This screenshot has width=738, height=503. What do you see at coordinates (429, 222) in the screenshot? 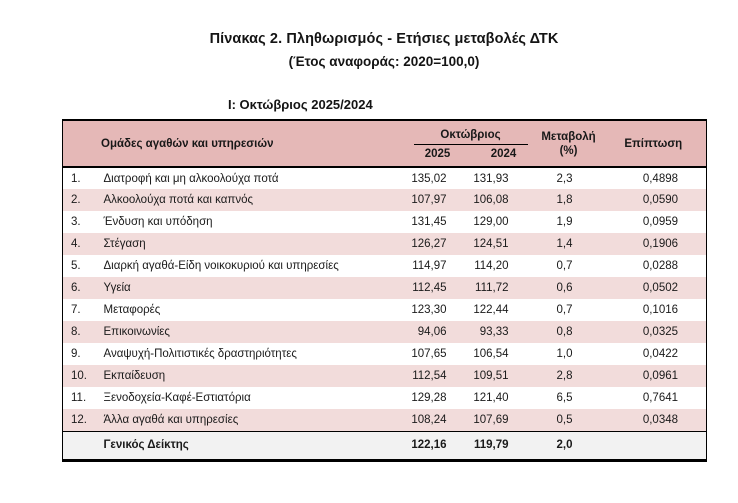
I see `value-2025: 131,45` at bounding box center [429, 222].